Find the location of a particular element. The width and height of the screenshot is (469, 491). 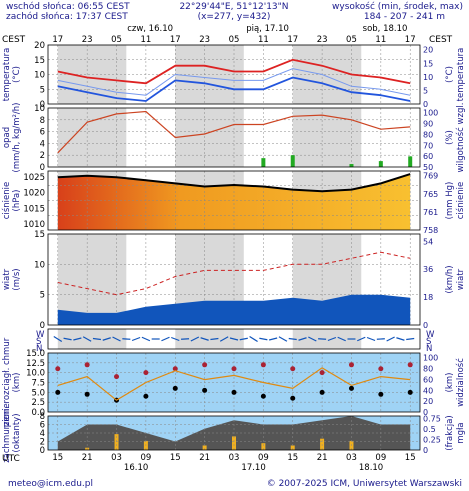

y-tick-label-right: 0 is located at coordinates (425, 104).